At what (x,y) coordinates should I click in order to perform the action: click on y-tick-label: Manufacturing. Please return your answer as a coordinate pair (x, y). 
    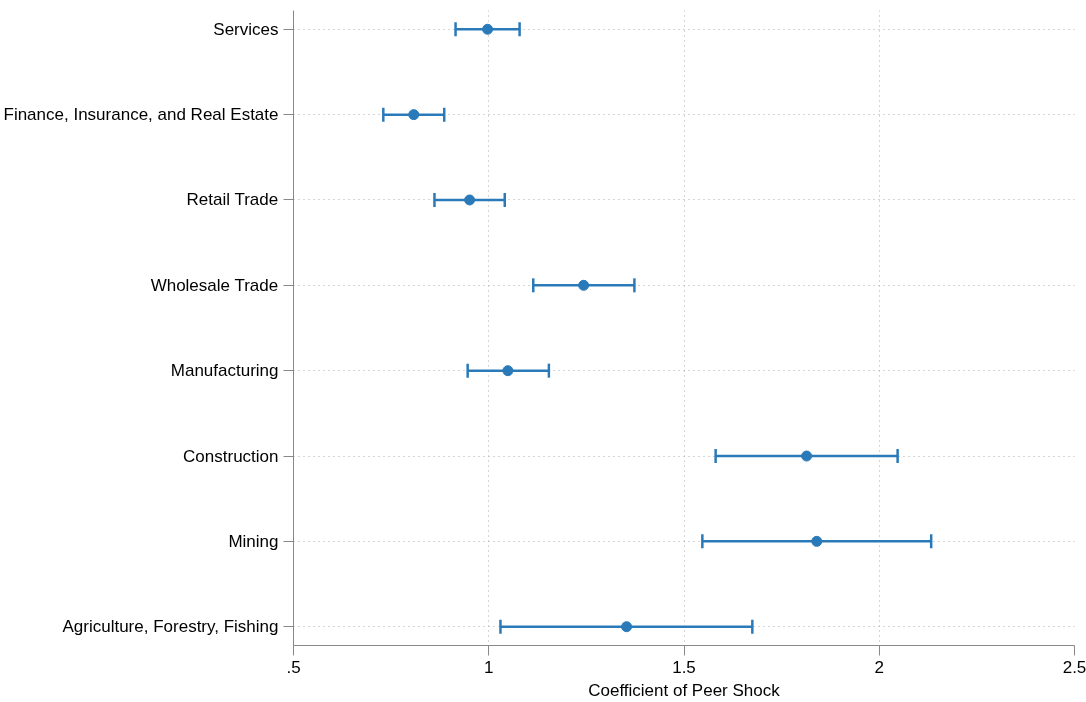
    Looking at the image, I should click on (224, 371).